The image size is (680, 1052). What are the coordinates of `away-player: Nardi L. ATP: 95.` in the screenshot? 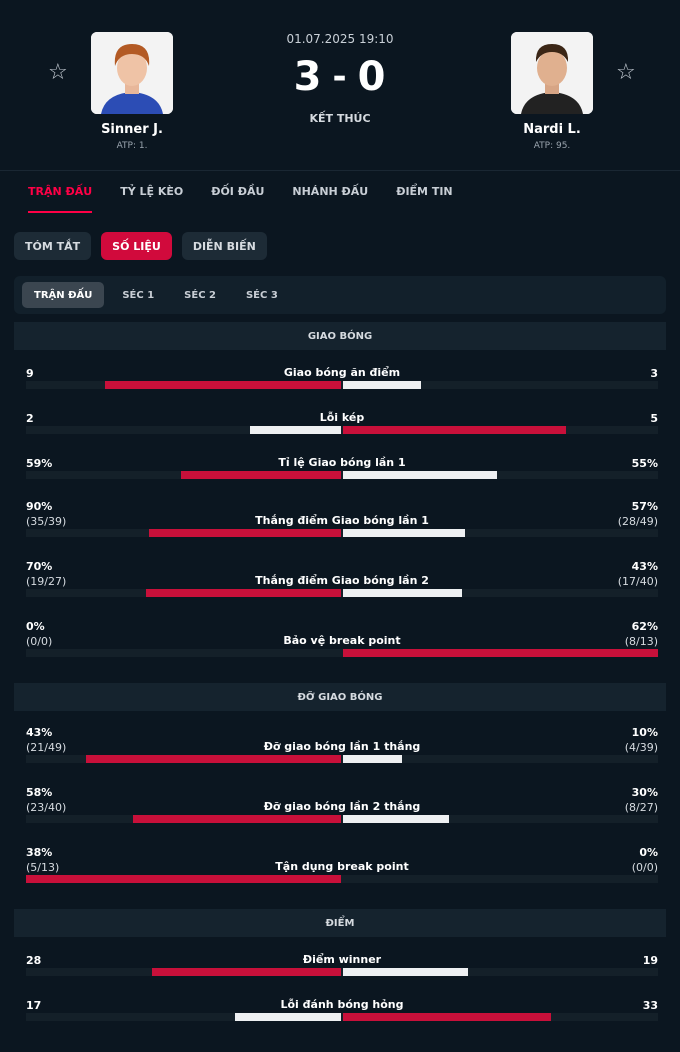 It's located at (552, 91).